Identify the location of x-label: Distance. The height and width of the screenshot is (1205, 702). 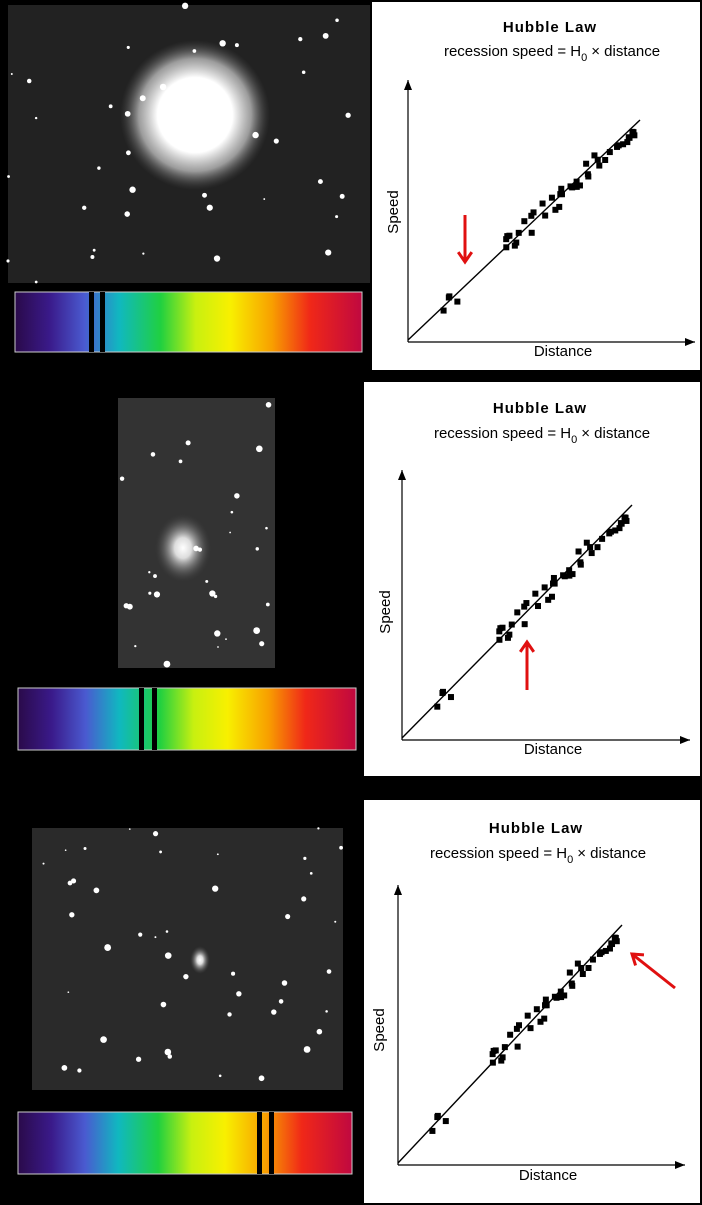
(548, 1175).